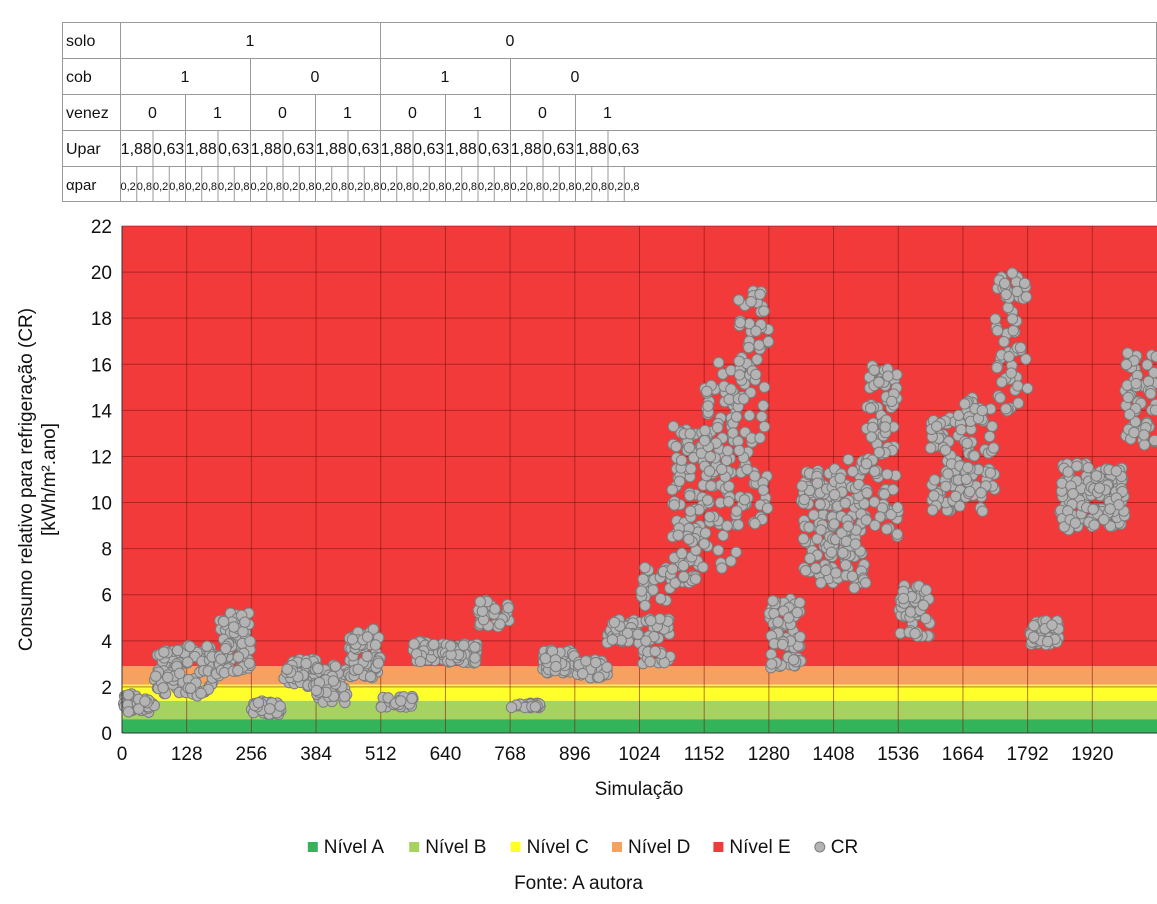 The image size is (1157, 904). What do you see at coordinates (187, 754) in the screenshot?
I see `x-tick-label: 128` at bounding box center [187, 754].